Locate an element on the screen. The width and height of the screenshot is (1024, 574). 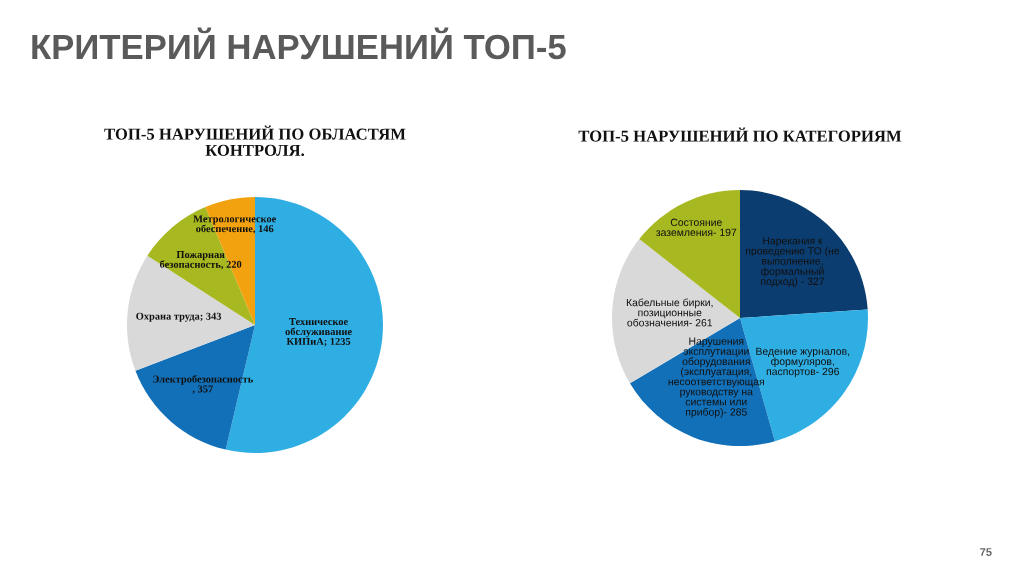
data-label: , 357 is located at coordinates (202, 389).